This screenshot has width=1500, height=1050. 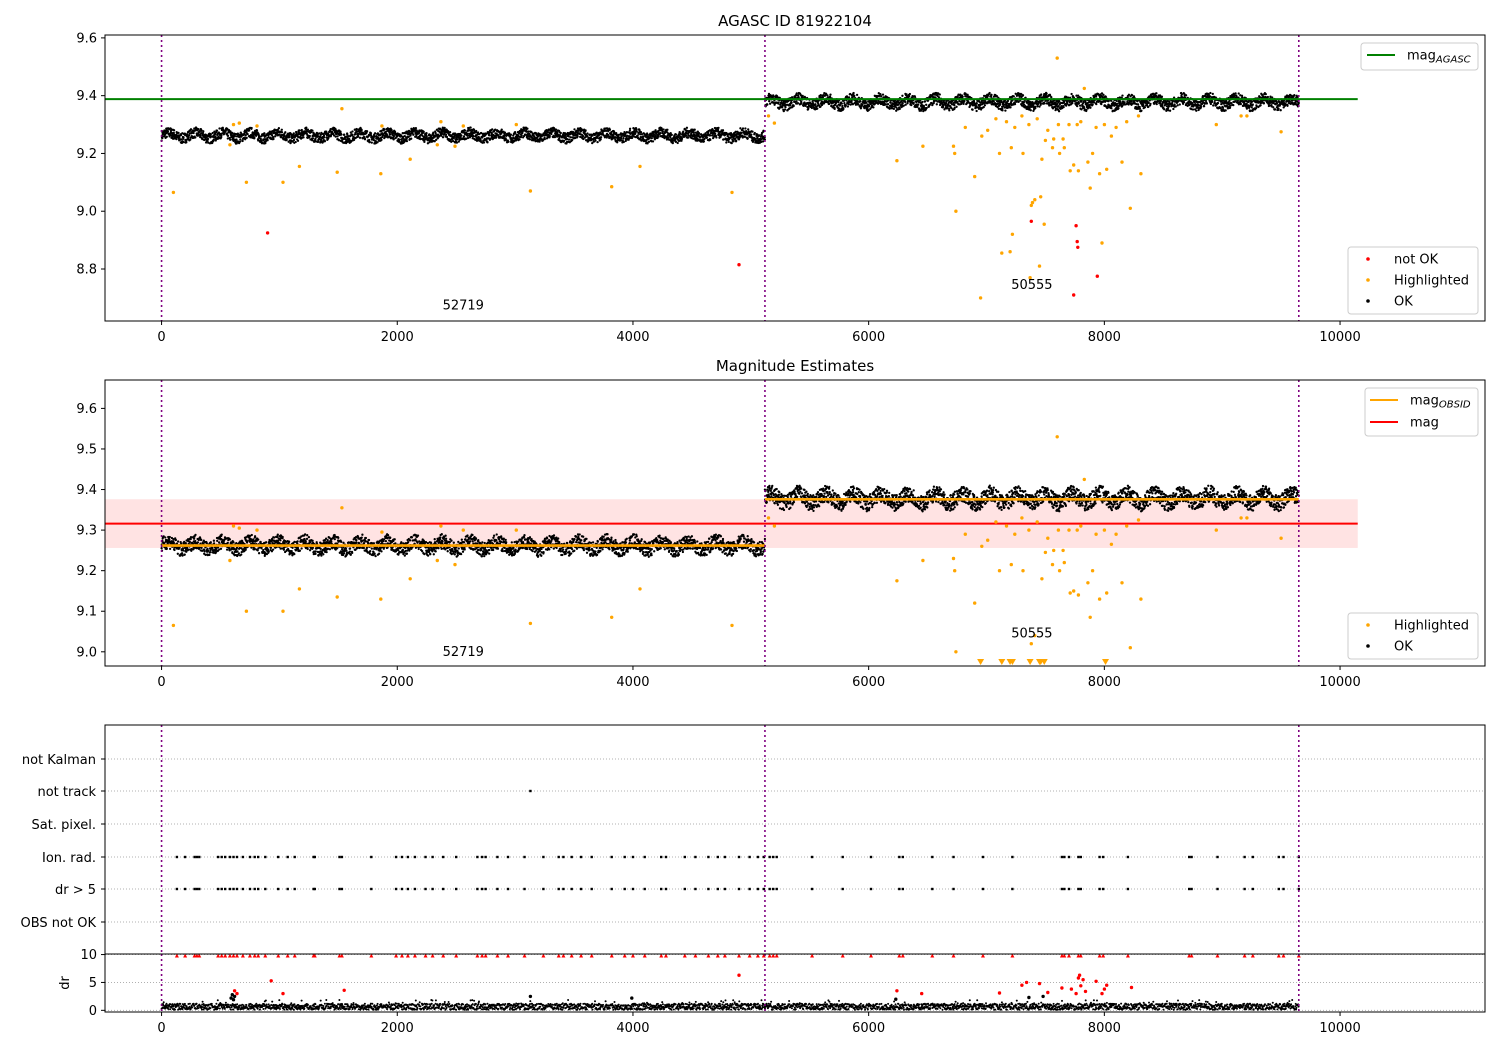 What do you see at coordinates (86, 96) in the screenshot?
I see `y-tick-label: 9.4` at bounding box center [86, 96].